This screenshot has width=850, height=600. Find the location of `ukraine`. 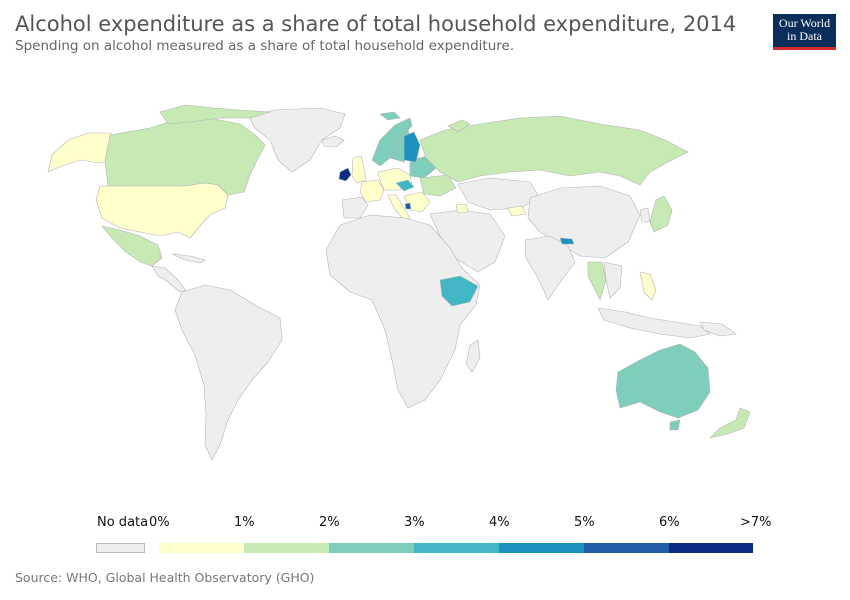

ukraine is located at coordinates (438, 185).